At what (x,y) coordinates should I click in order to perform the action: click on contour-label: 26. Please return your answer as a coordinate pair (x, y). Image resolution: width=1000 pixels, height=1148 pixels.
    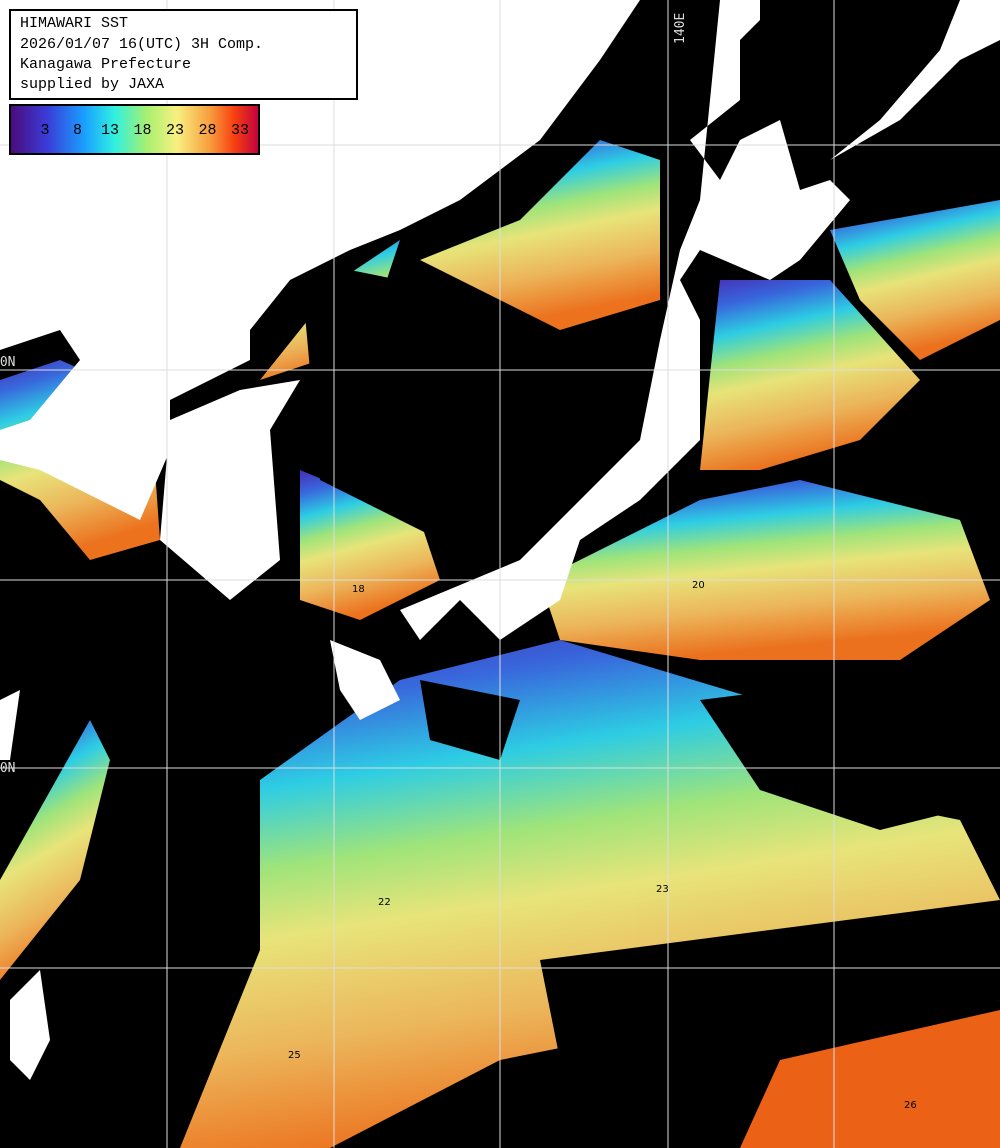
    Looking at the image, I should click on (910, 1105).